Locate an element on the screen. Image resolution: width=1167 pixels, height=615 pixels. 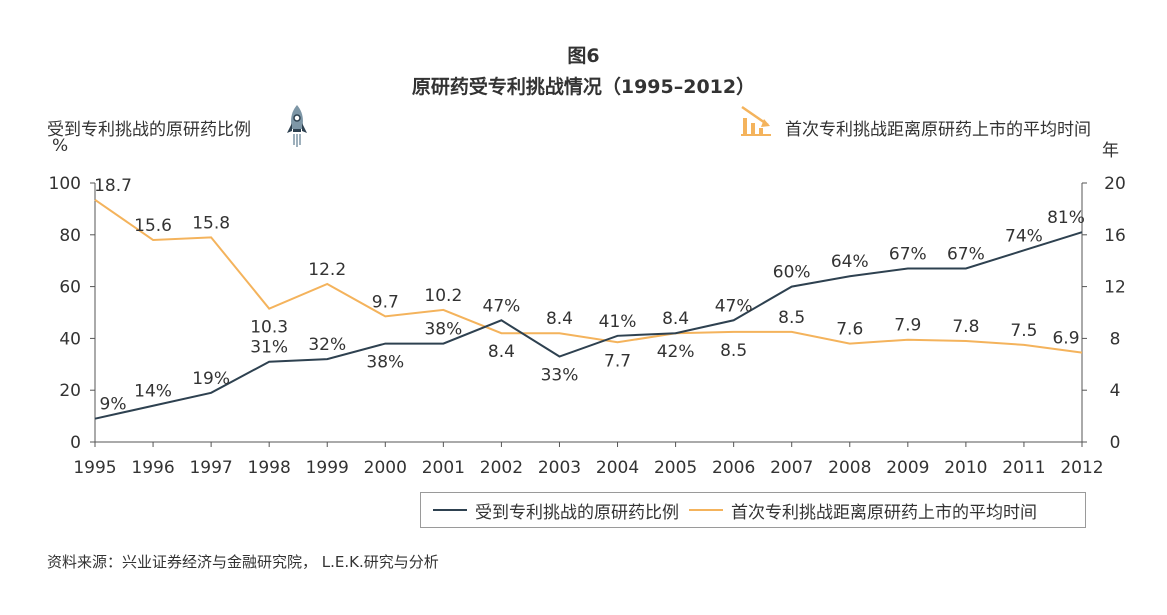
left-tick-label: 60 is located at coordinates (70, 288).